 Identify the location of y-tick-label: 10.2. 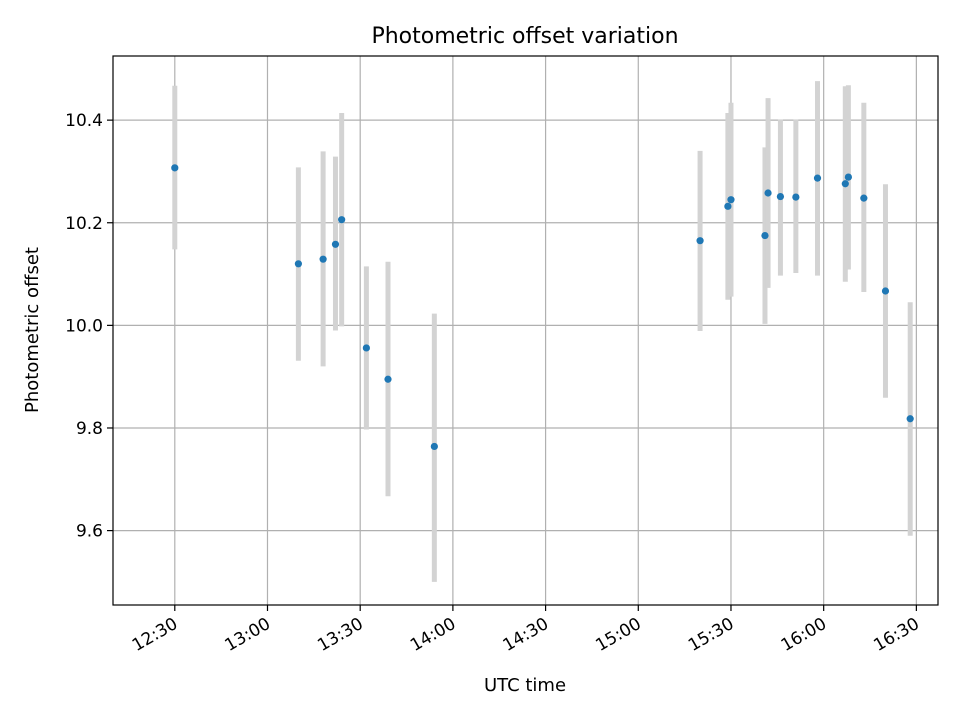
(84, 224).